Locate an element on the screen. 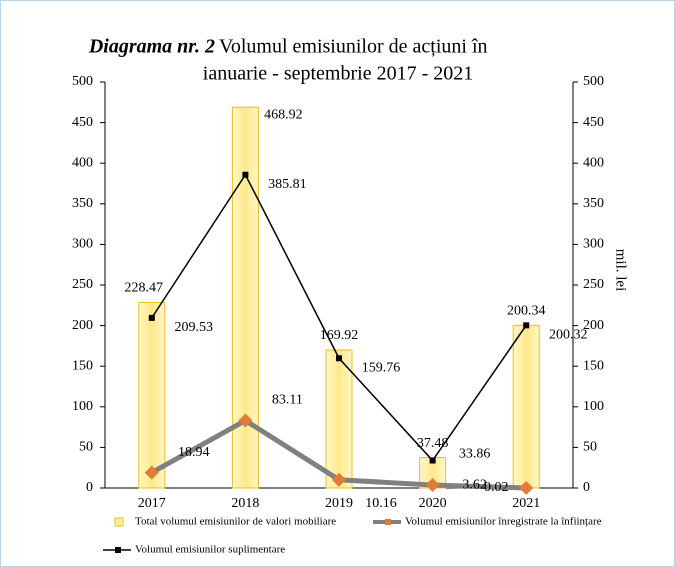 The height and width of the screenshot is (567, 675). y-tick-label: 200 is located at coordinates (82, 325).